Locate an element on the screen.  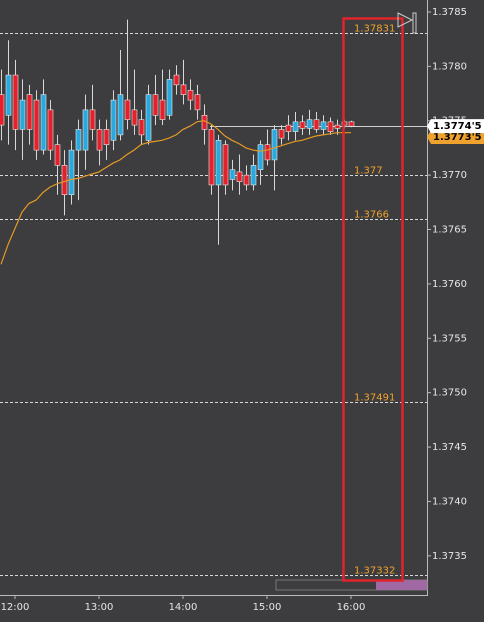
highlight-box is located at coordinates (373, 299).